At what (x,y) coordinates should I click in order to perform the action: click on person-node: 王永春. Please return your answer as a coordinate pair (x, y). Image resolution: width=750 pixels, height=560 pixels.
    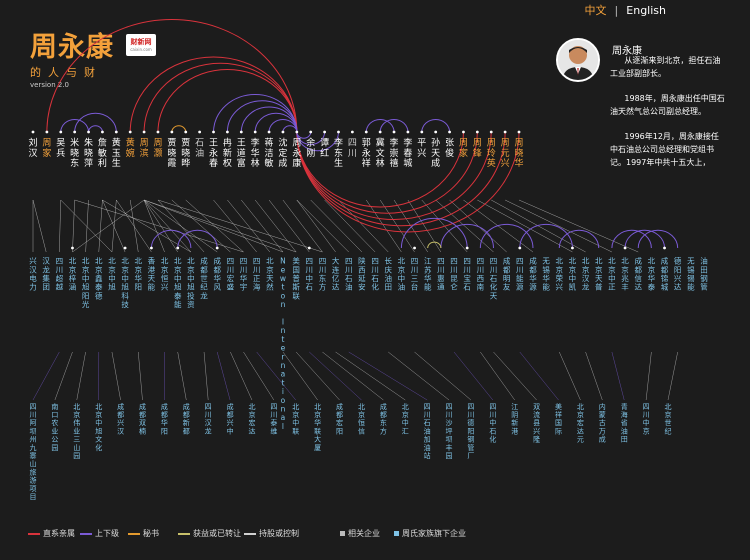
    Looking at the image, I should click on (213, 153).